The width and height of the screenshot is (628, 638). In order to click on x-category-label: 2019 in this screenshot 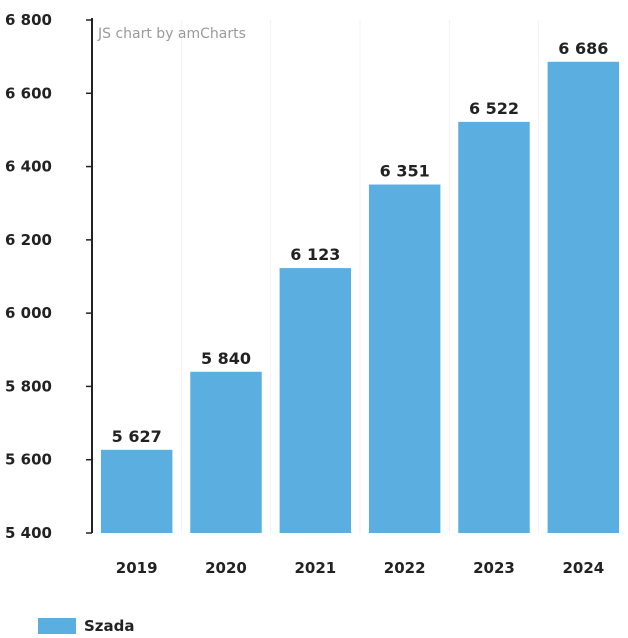, I will do `click(137, 568)`.